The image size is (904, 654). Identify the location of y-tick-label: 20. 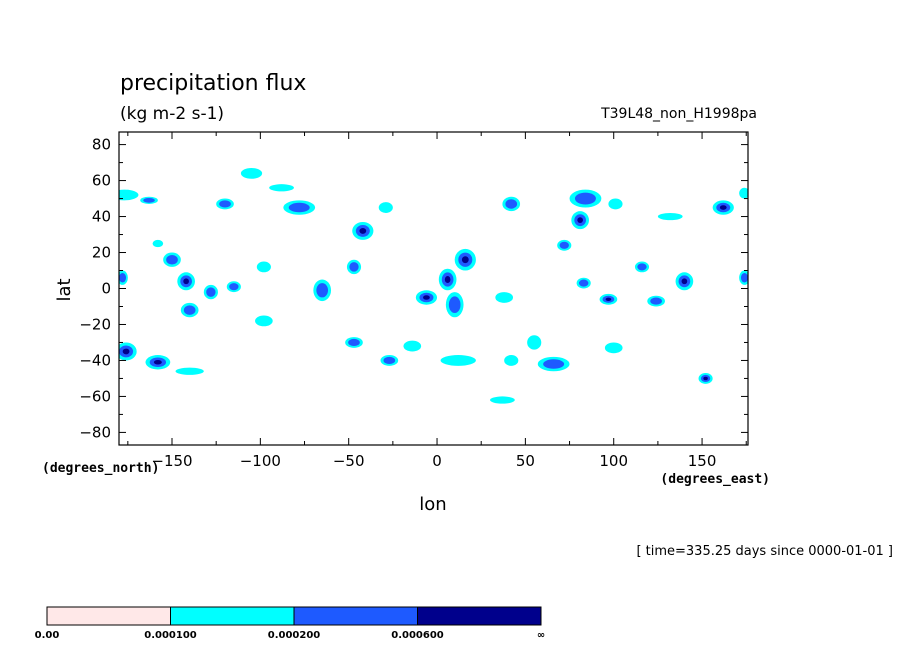
(101, 253).